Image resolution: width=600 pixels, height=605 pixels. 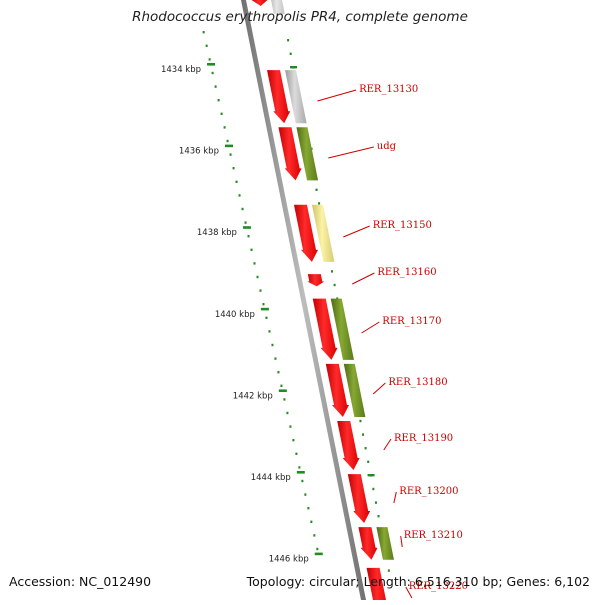 I want to click on gene-label: RER_13220, so click(x=438, y=586).